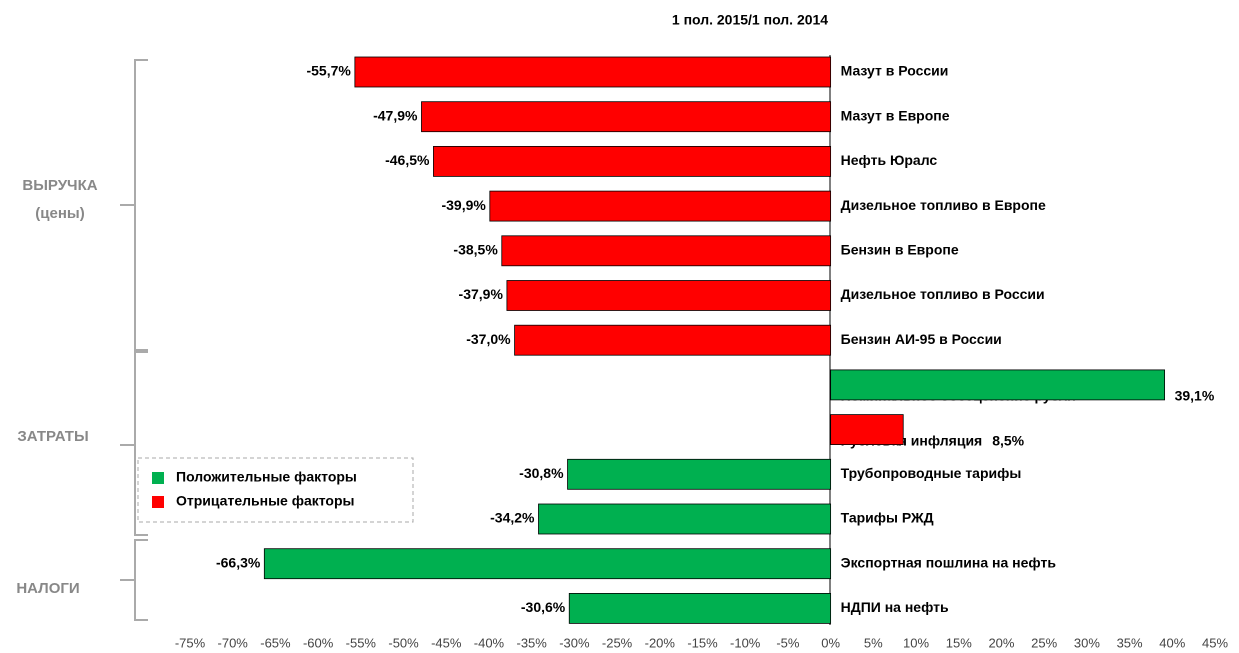 The image size is (1239, 653). Describe the element at coordinates (895, 607) in the screenshot. I see `category-label: НДПИ на нефть` at that location.